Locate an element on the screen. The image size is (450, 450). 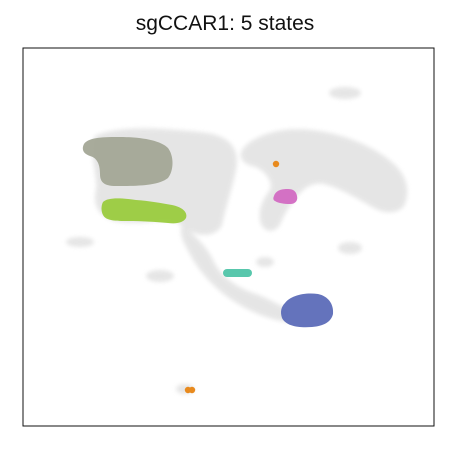
state-point-top is located at coordinates (276, 164).